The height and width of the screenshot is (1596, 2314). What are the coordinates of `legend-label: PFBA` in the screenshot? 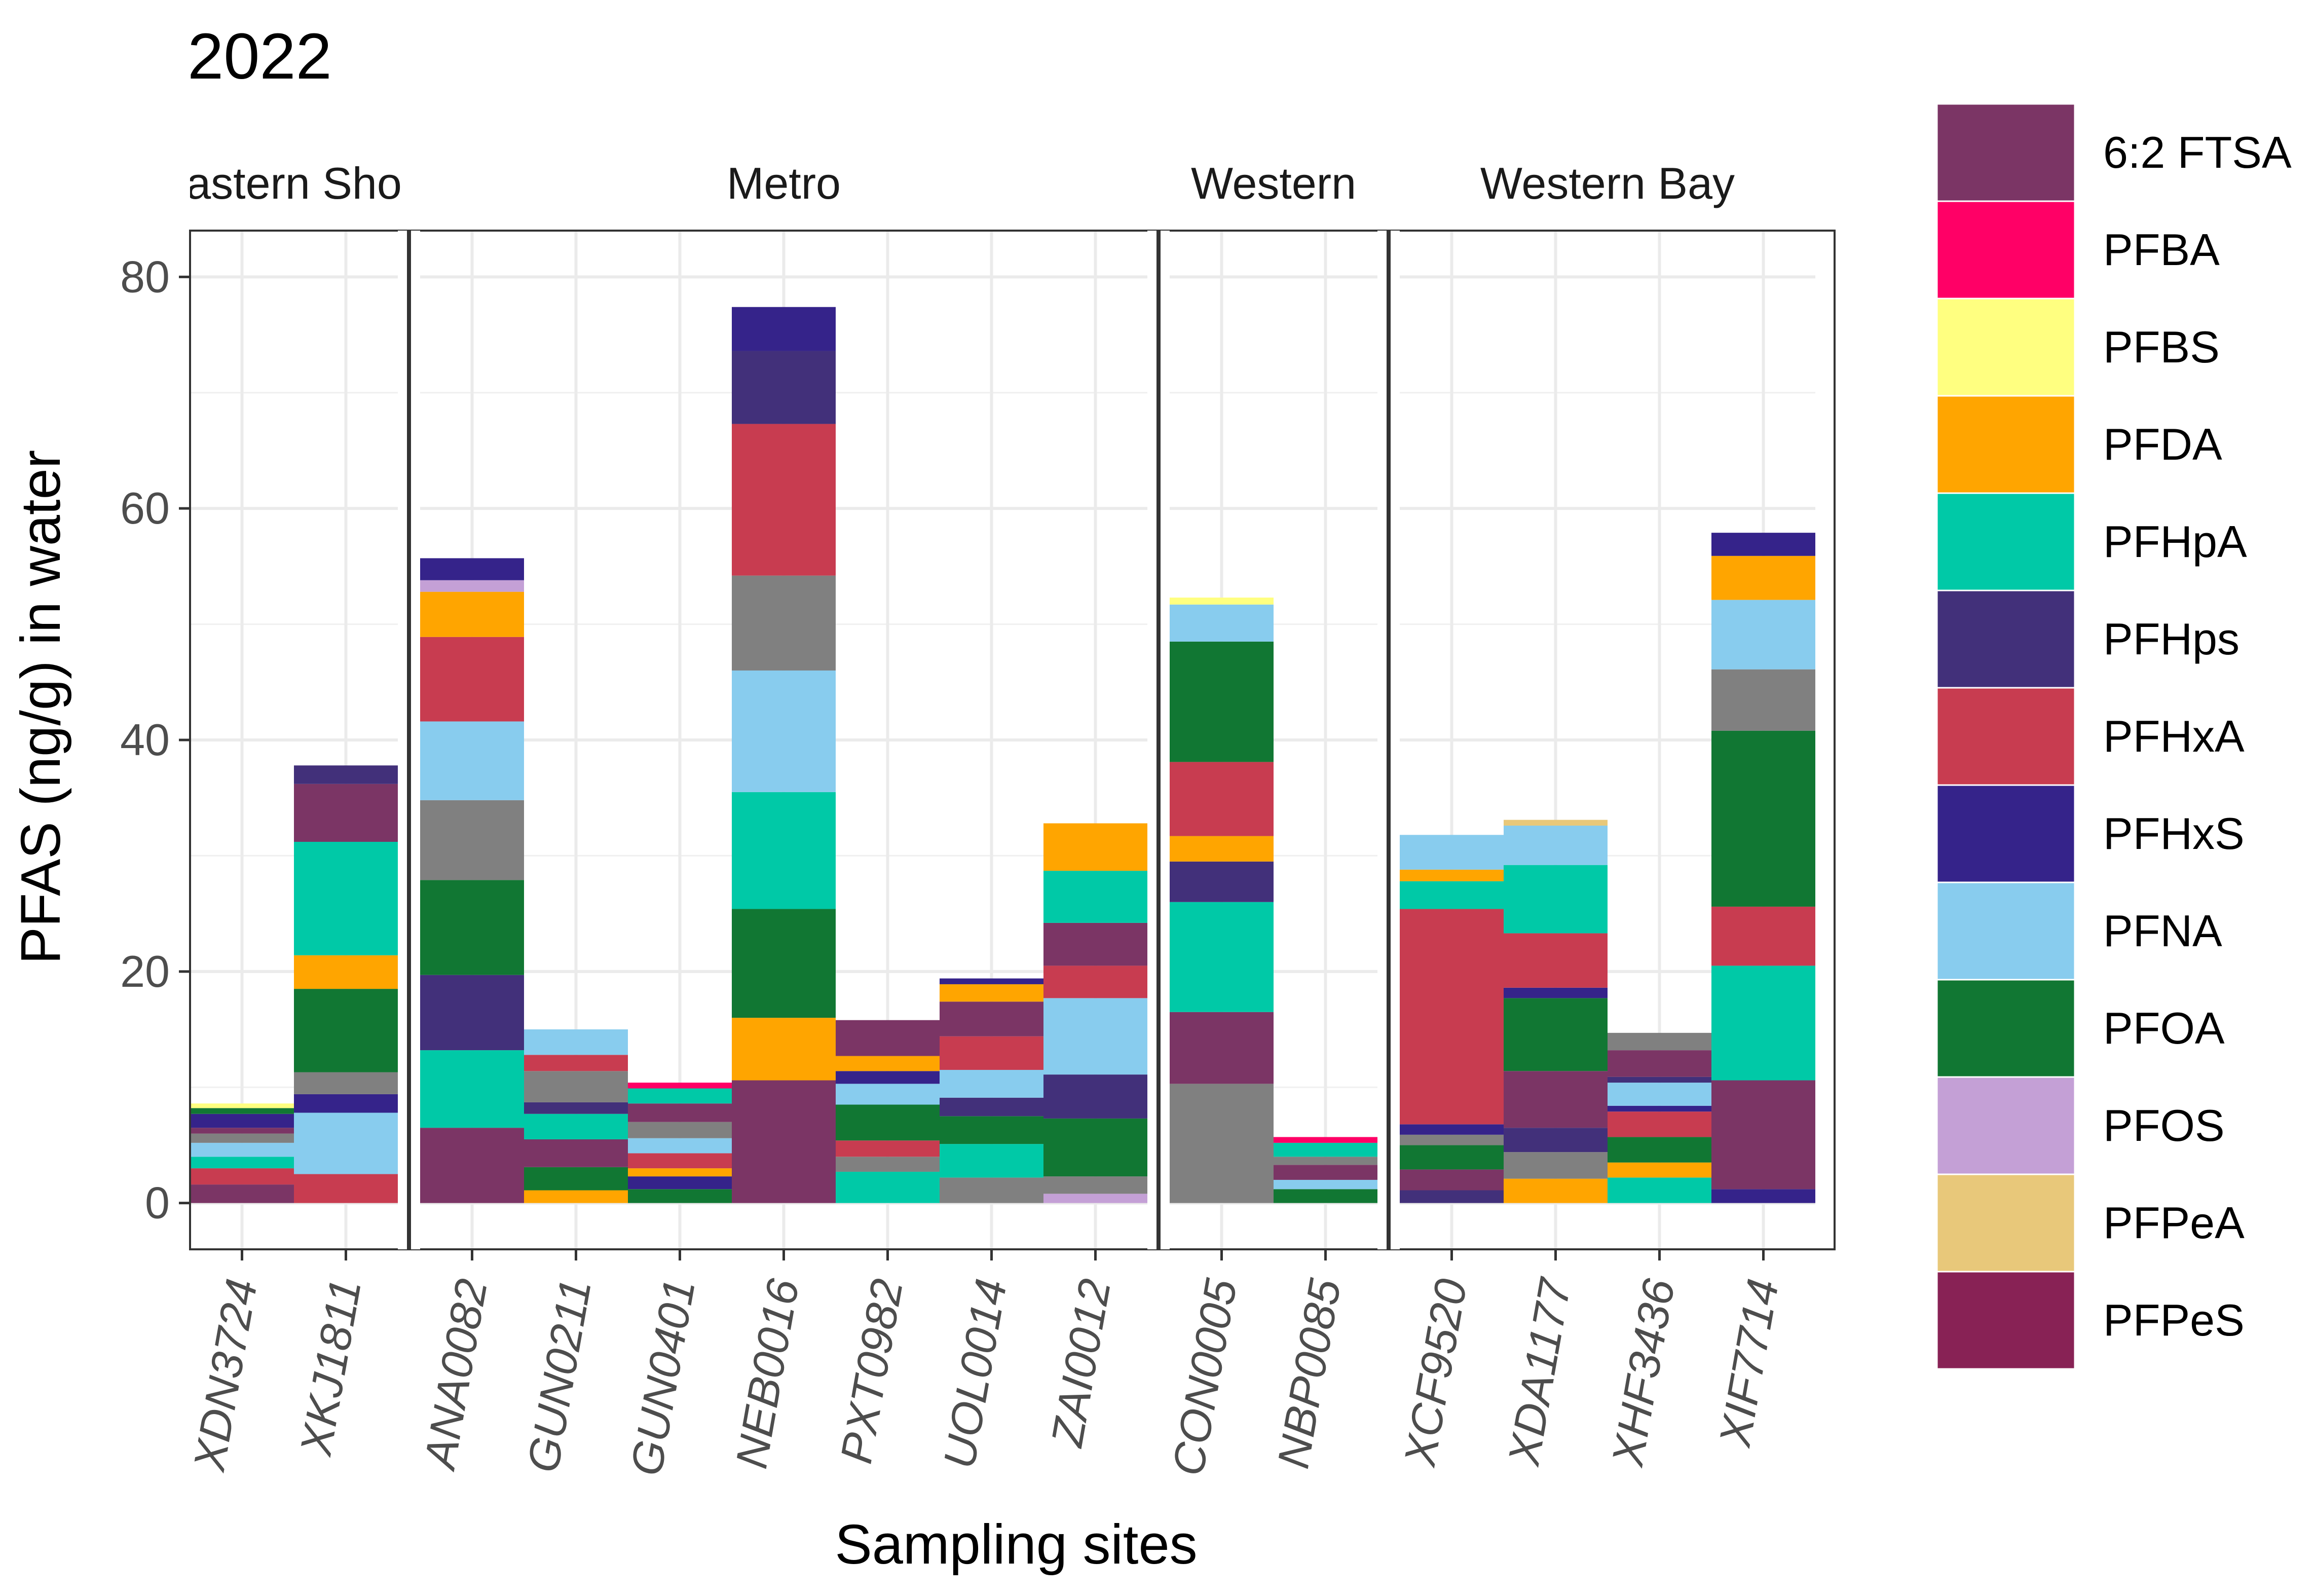 It's located at (2162, 250).